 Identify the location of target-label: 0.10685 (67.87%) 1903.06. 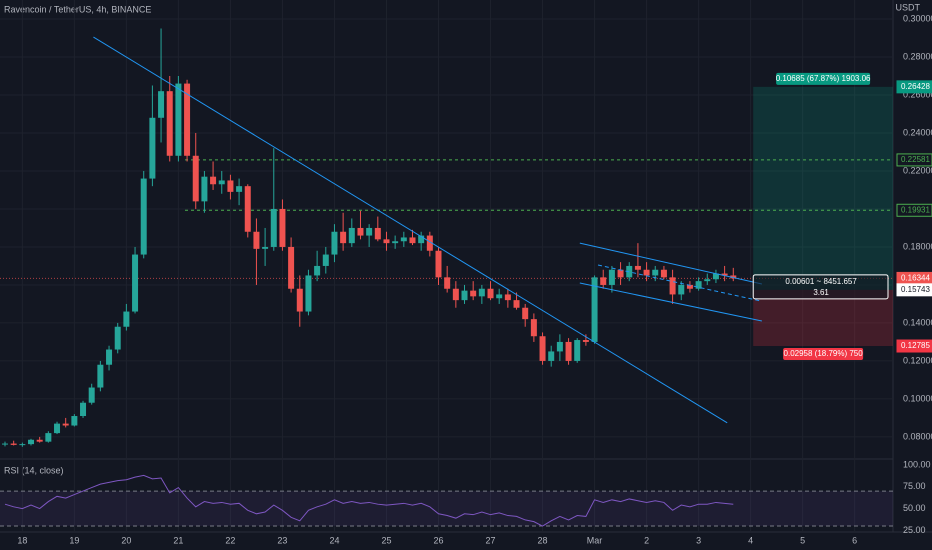
(823, 78).